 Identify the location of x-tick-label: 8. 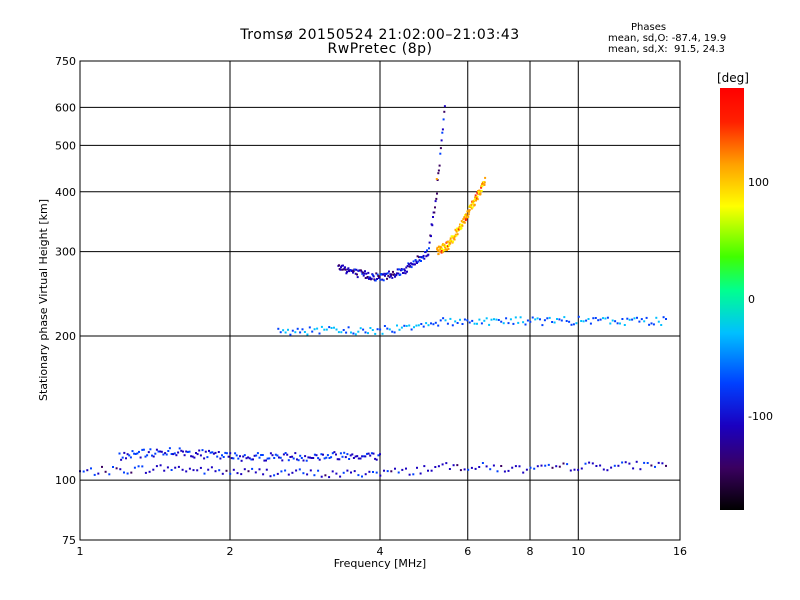
(530, 551).